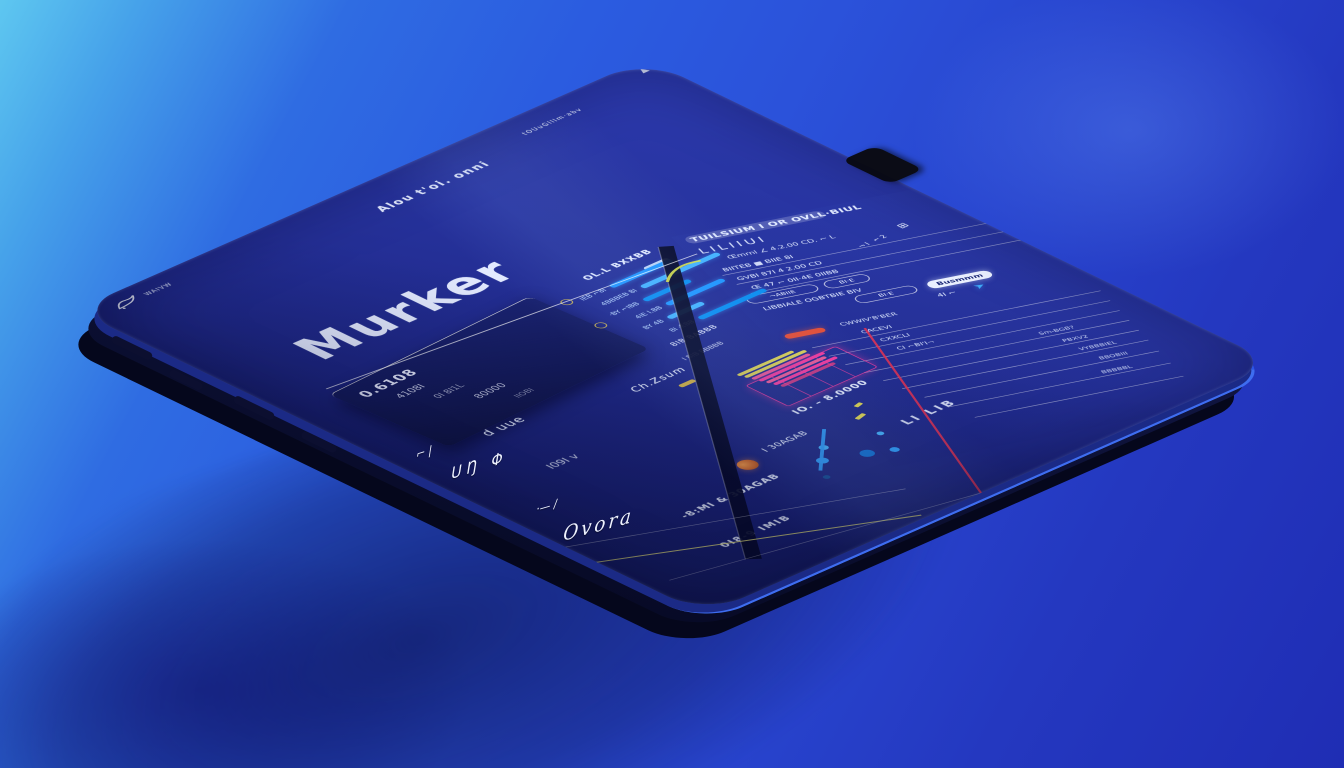  What do you see at coordinates (979, 286) in the screenshot?
I see `send-icon: ➤` at bounding box center [979, 286].